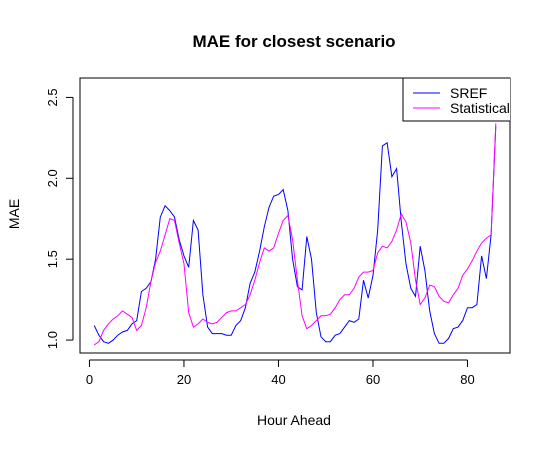 This screenshot has width=550, height=450. I want to click on x-axis: 0 20 40 60 80, so click(280, 373).